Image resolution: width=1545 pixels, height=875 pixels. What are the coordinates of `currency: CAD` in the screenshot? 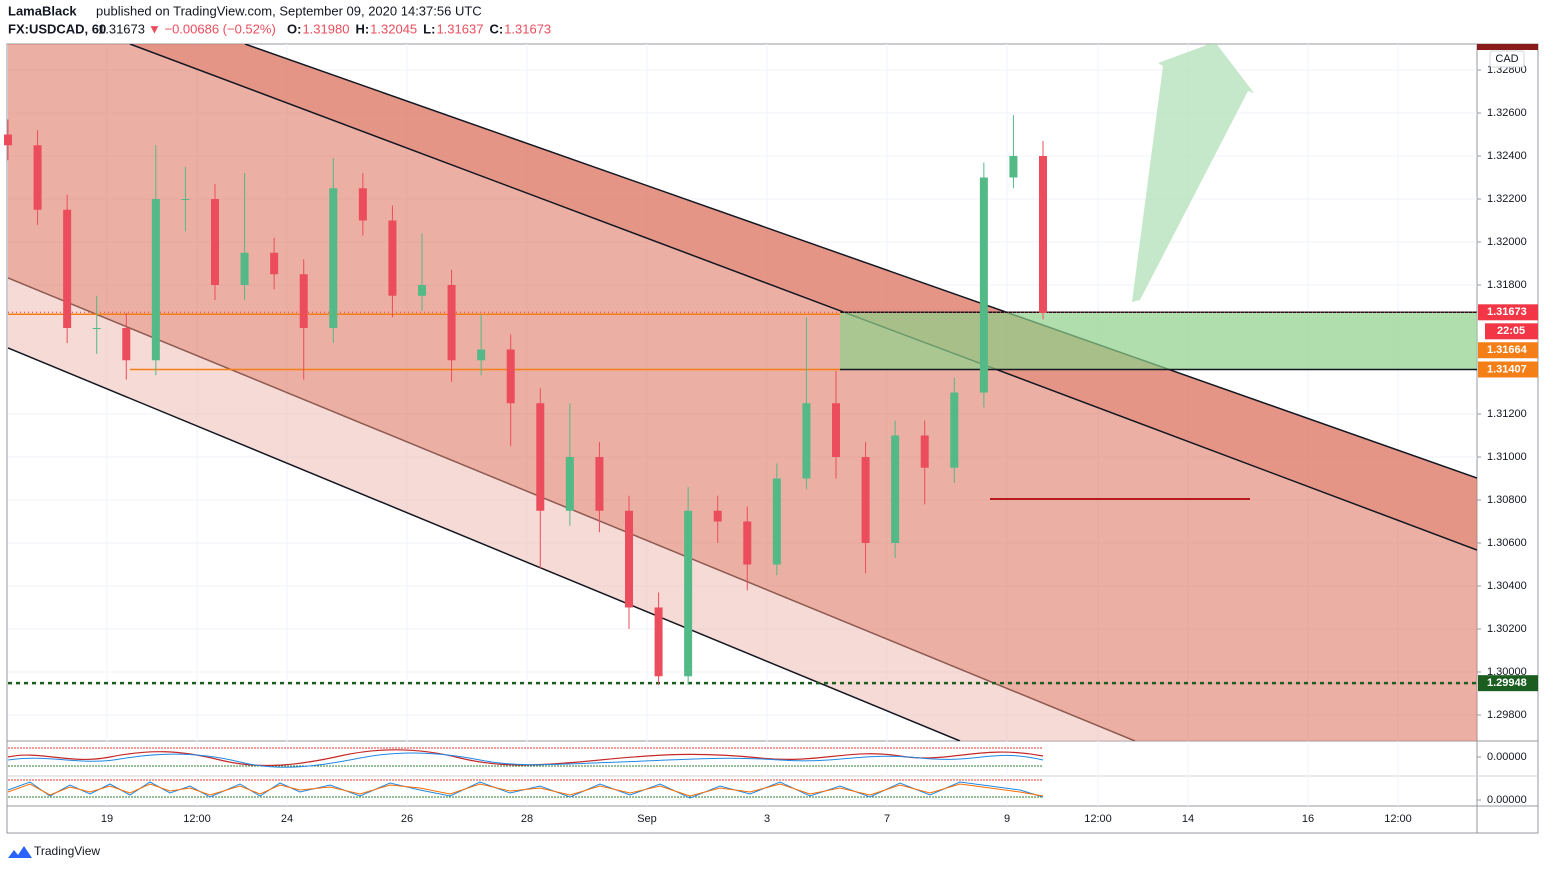 It's located at (1506, 59).